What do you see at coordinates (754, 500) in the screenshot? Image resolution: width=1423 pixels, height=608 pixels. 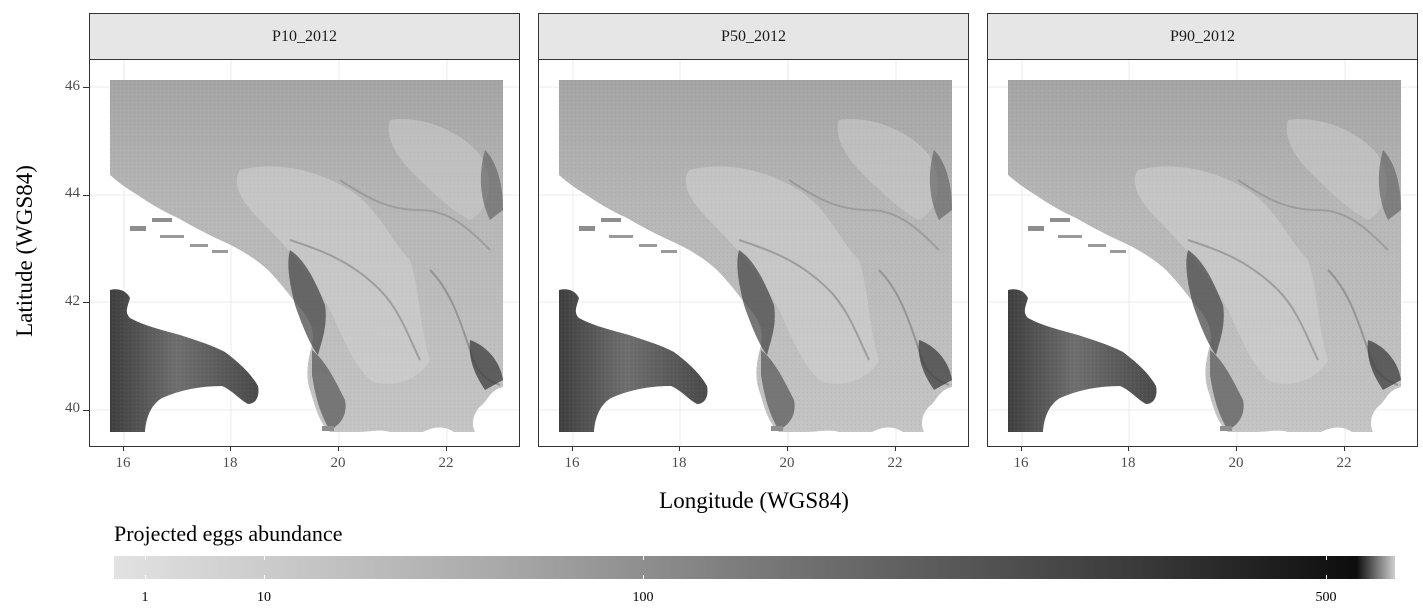 I see `x-axis-title: Longitude (WGS84)` at bounding box center [754, 500].